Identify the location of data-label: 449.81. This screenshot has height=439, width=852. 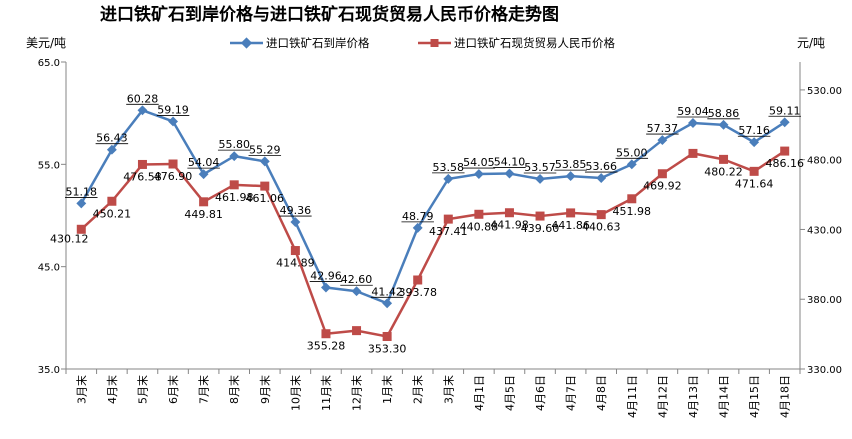
(203, 214).